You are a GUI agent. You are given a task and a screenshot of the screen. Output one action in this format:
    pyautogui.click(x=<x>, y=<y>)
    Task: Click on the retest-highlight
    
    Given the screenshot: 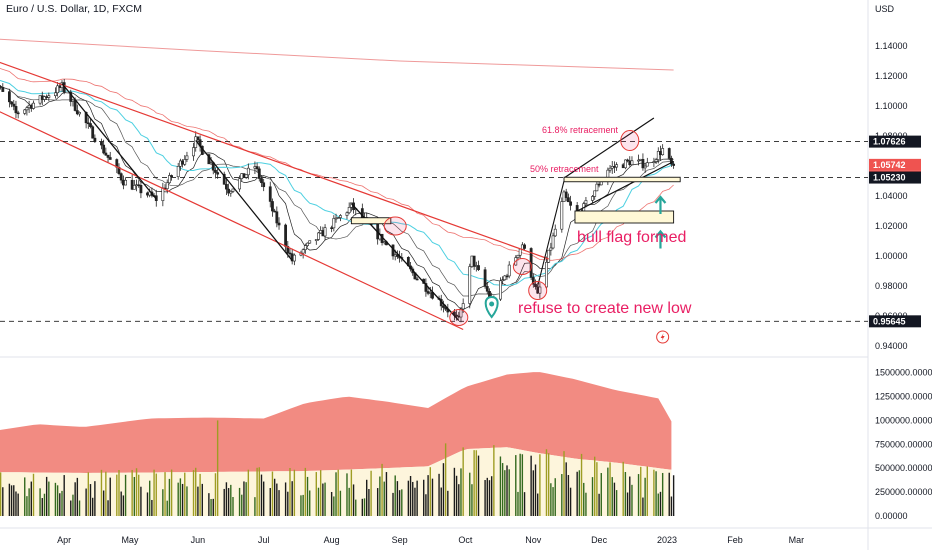 What is the action you would take?
    pyautogui.click(x=522, y=266)
    